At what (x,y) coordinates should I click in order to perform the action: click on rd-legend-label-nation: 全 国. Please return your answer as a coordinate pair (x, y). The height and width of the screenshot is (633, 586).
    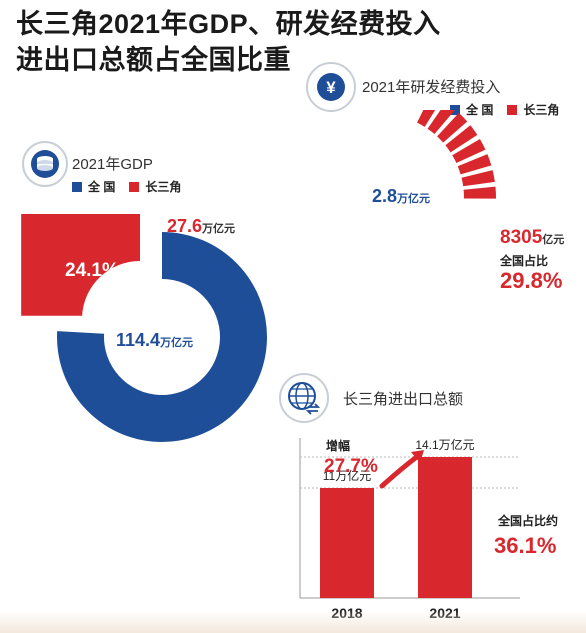
    Looking at the image, I should click on (480, 110).